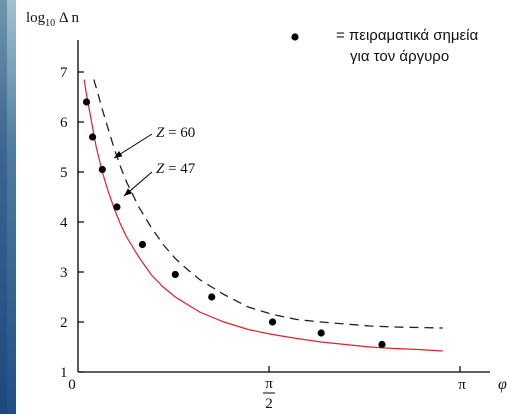 Image resolution: width=528 pixels, height=419 pixels. Describe the element at coordinates (128, 192) in the screenshot. I see `annotation-z47-arrow-head` at that location.